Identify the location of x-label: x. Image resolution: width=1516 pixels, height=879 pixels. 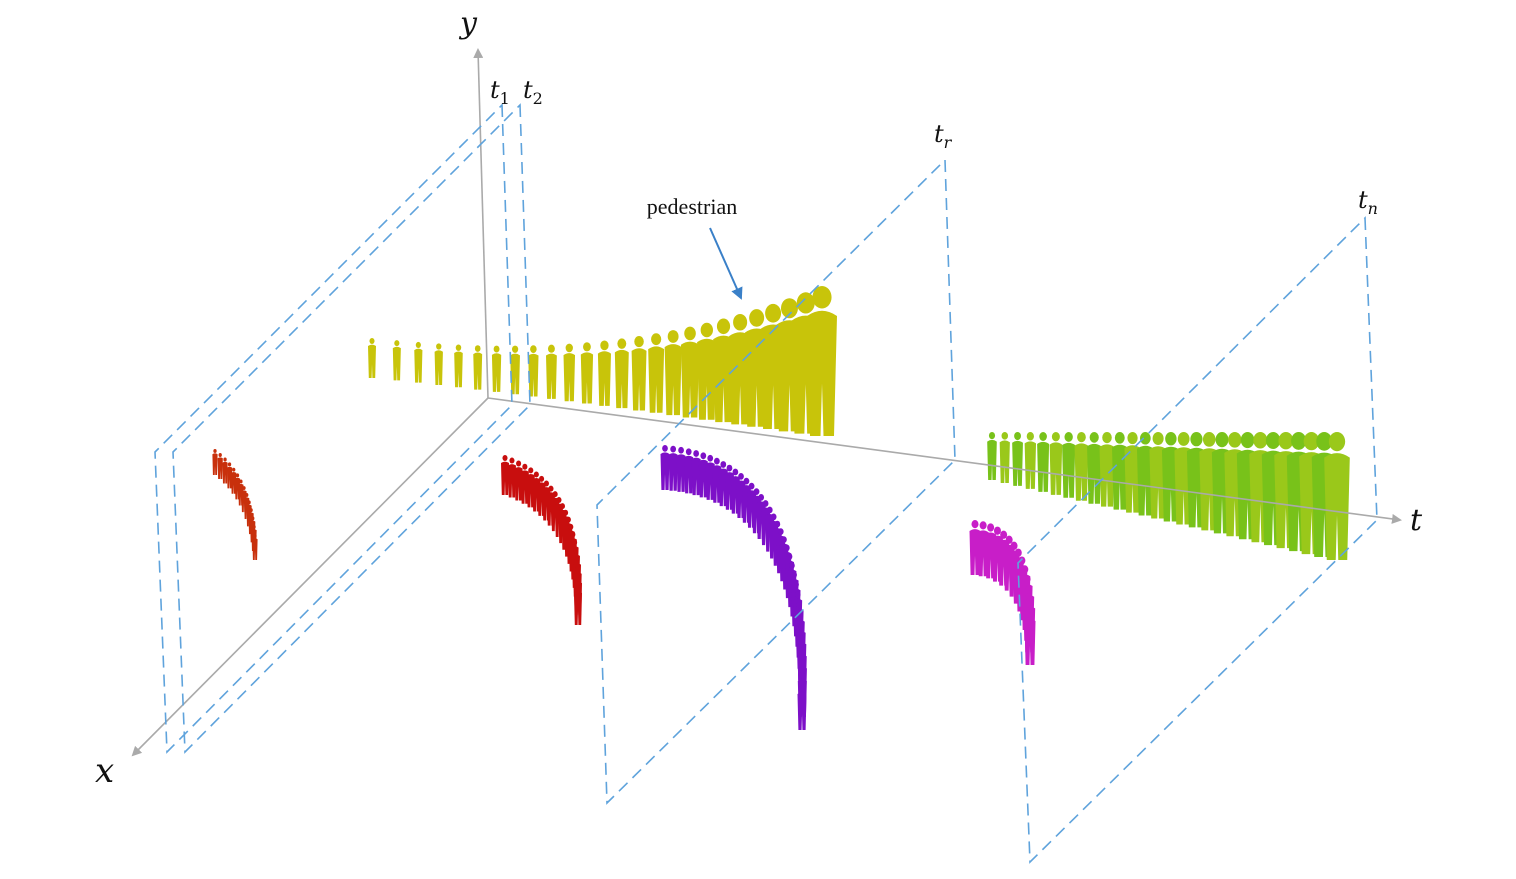
(104, 771).